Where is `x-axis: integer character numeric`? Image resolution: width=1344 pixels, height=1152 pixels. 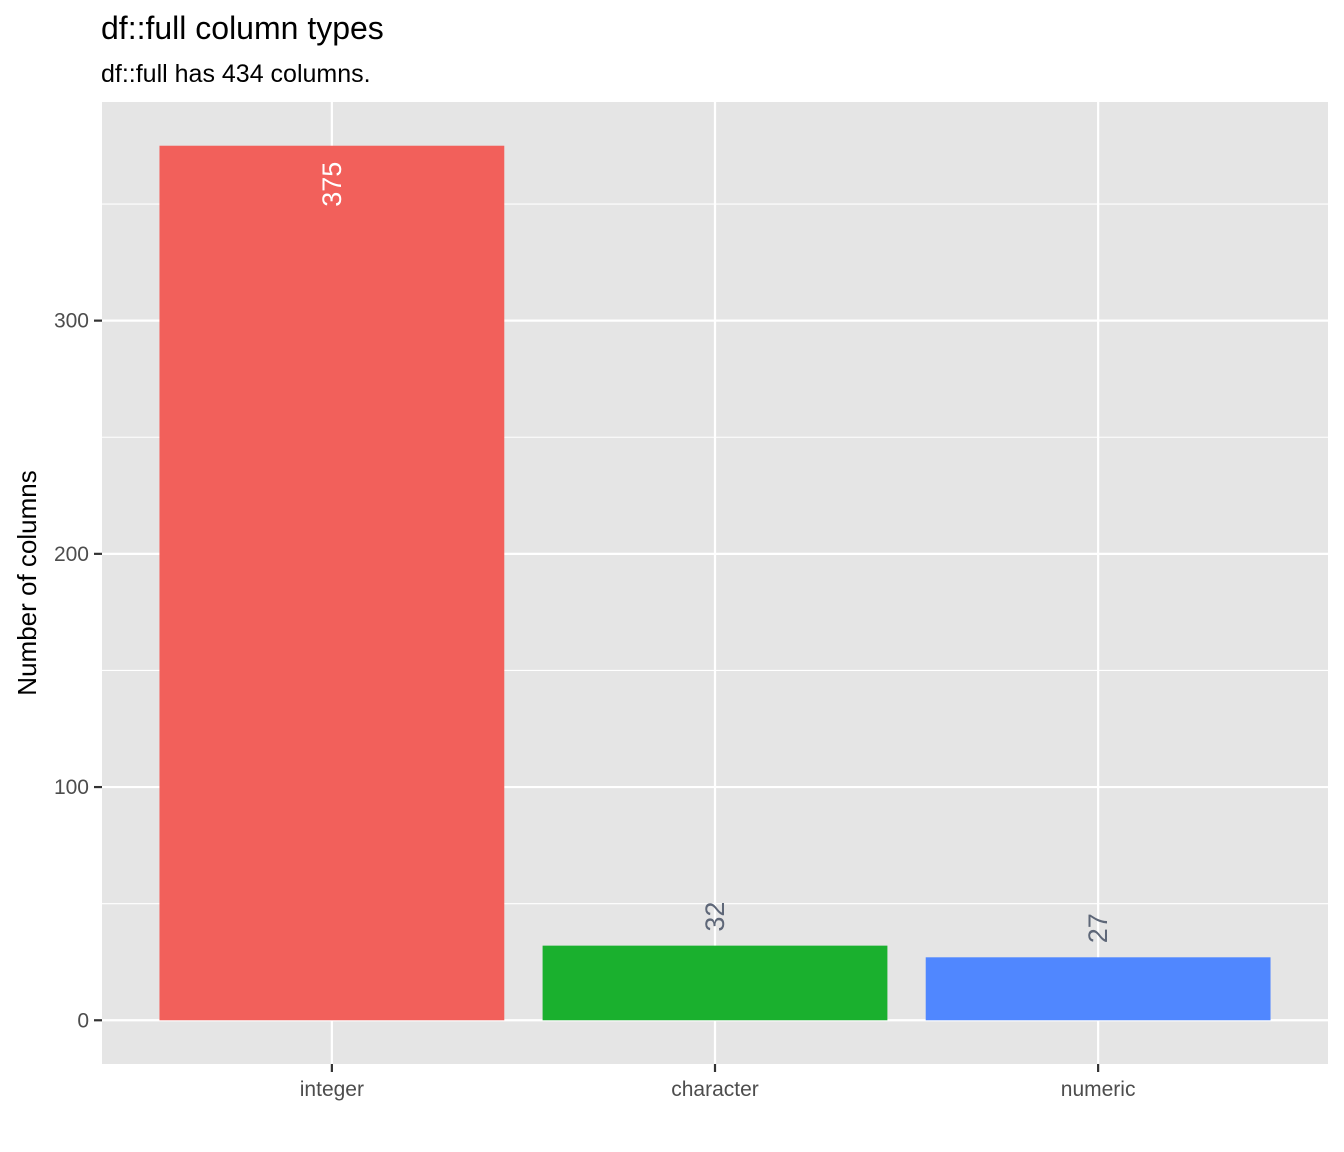
x-axis: integer character numeric is located at coordinates (718, 1082).